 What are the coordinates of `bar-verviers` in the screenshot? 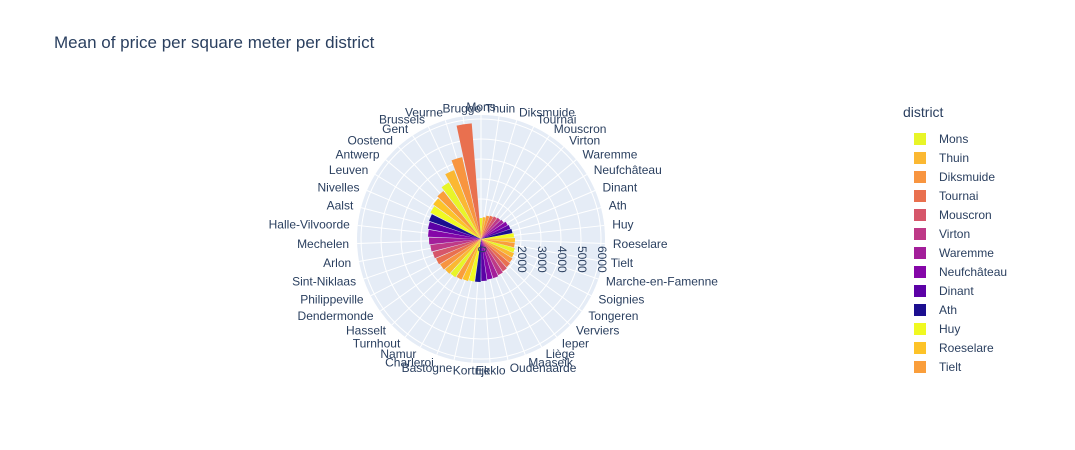 It's located at (496, 253).